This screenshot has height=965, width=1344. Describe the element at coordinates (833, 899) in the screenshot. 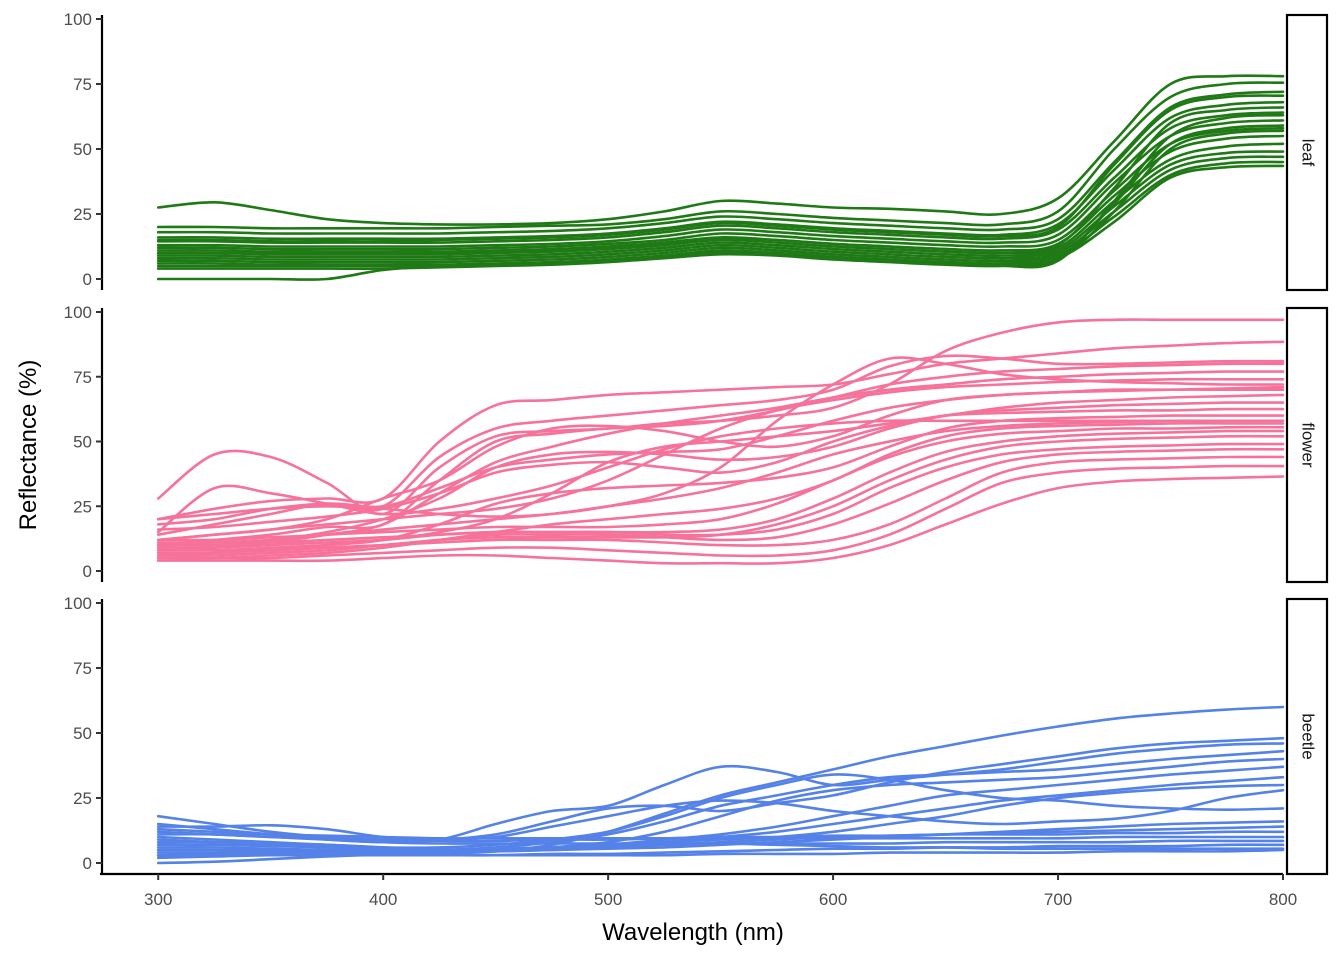

I see `x-tick-label: 600` at that location.